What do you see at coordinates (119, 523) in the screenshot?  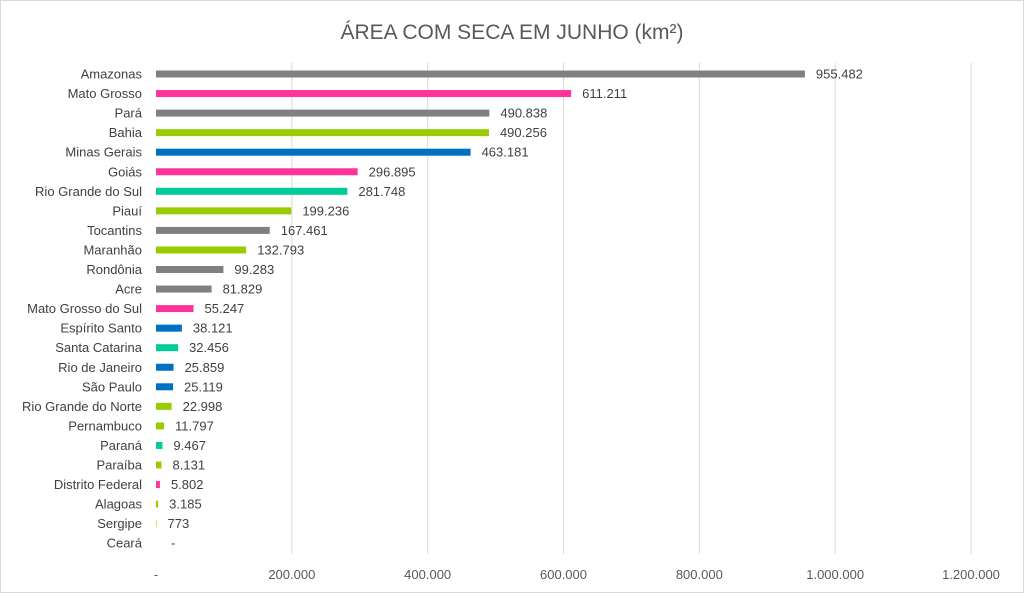 I see `category-label: Sergipe` at bounding box center [119, 523].